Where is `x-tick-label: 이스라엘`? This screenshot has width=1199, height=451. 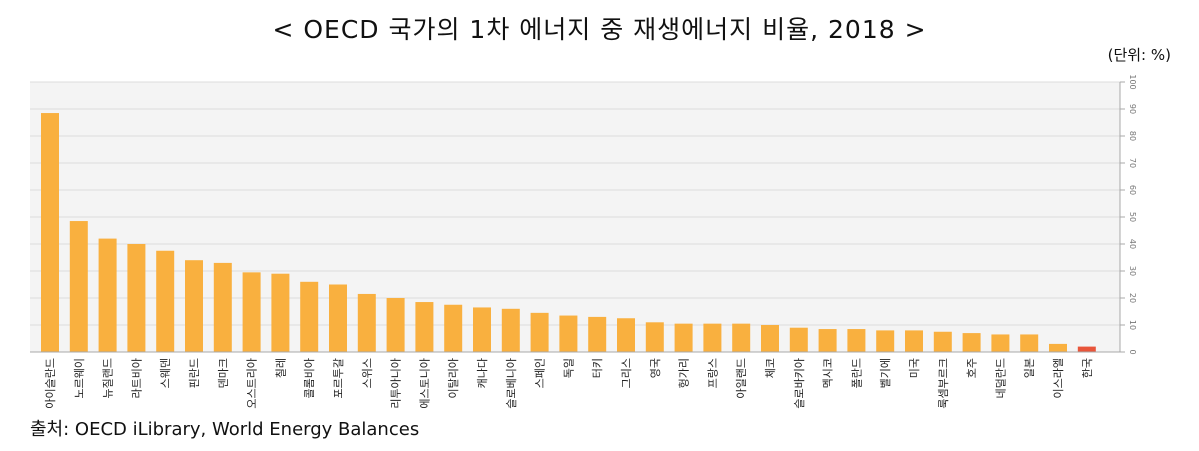
x-tick-label: 이스라엘 is located at coordinates (1058, 378).